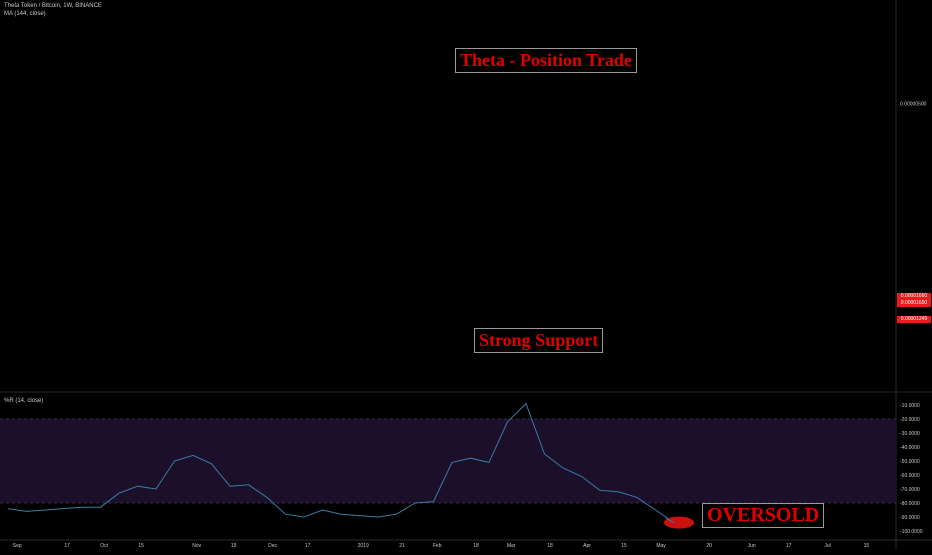  I want to click on wr-axis-tick-label: -90.0000, so click(910, 518).